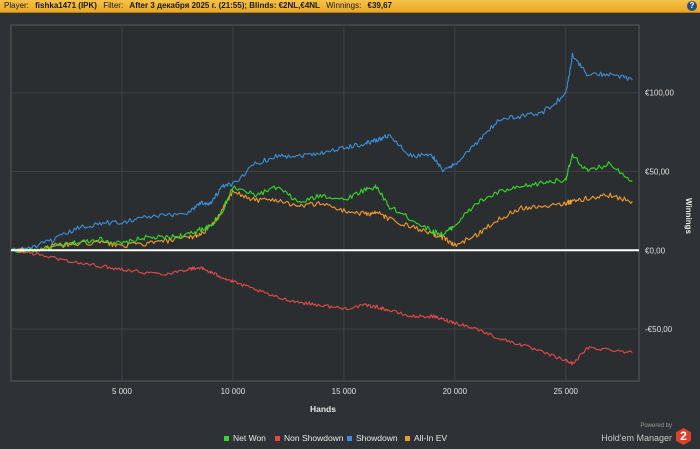 The image size is (700, 449). I want to click on legend-all-in-ev: All-In EV, so click(426, 438).